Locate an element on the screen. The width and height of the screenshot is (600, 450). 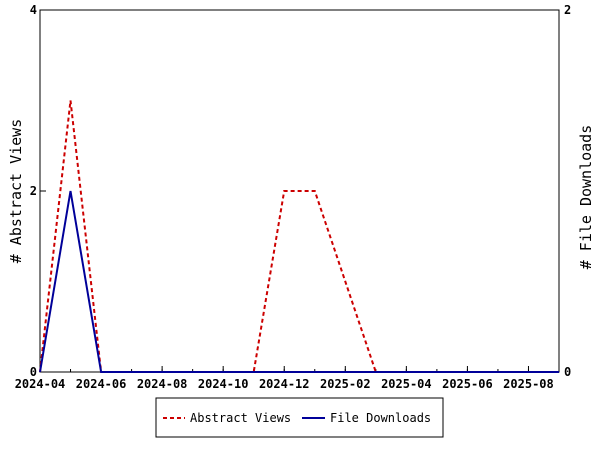
x-tick-label: 2024-08 is located at coordinates (162, 384).